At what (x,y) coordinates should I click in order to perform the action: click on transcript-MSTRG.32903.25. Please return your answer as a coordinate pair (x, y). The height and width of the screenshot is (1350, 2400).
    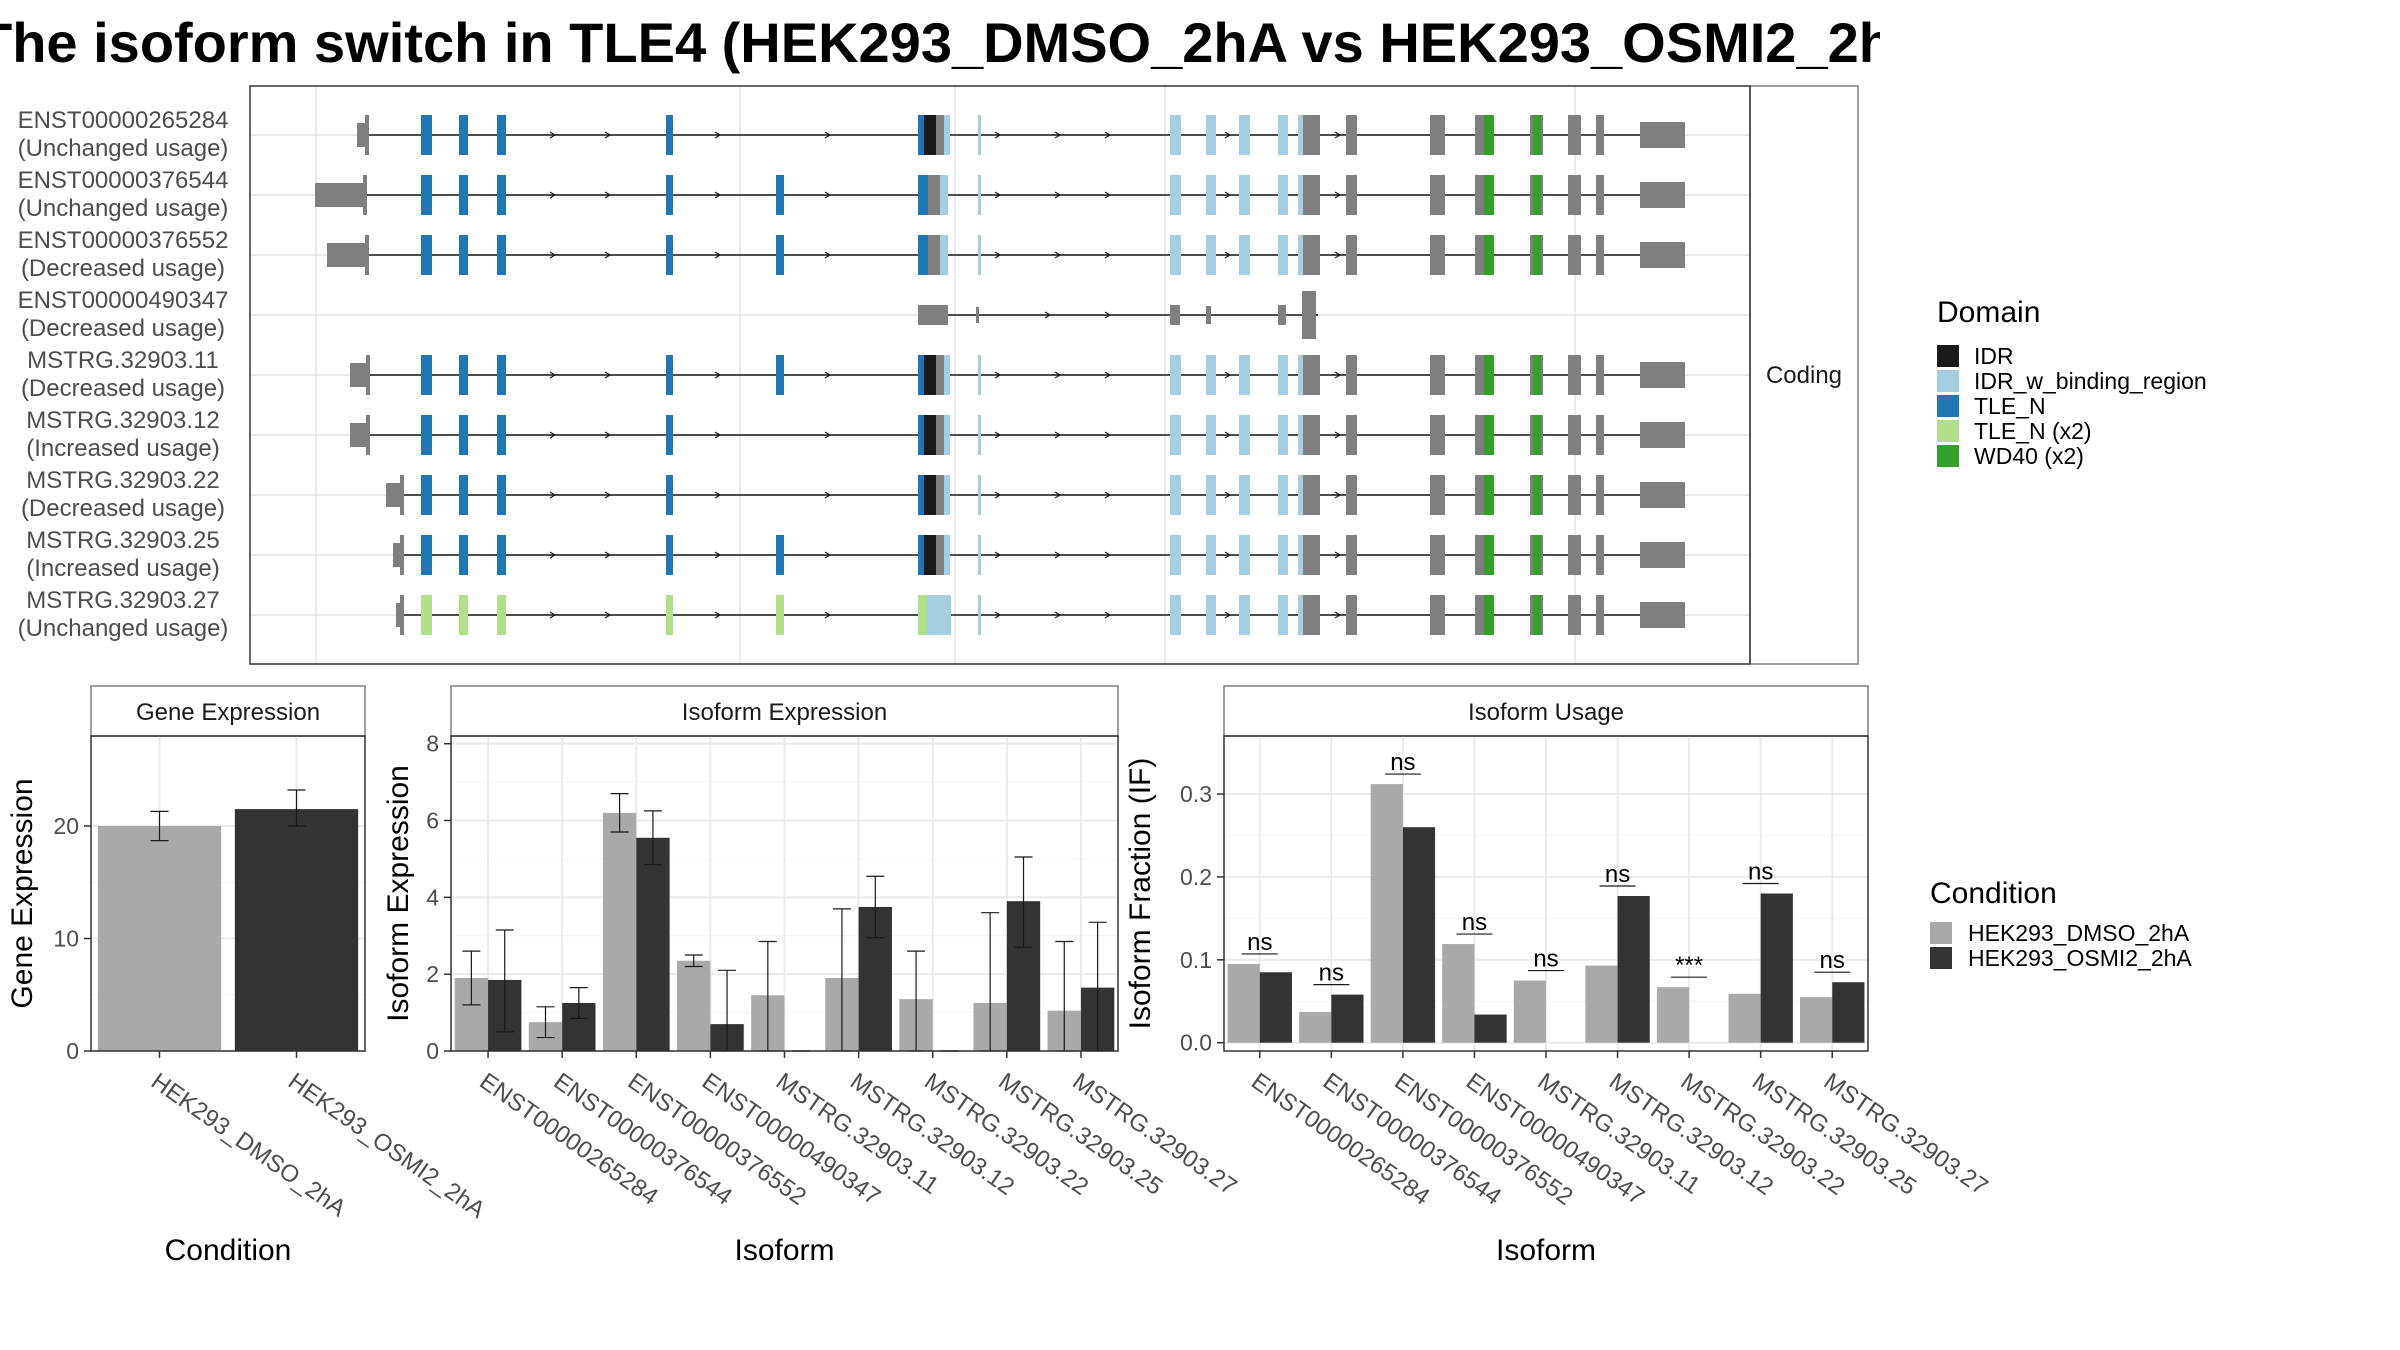
    Looking at the image, I should click on (1039, 555).